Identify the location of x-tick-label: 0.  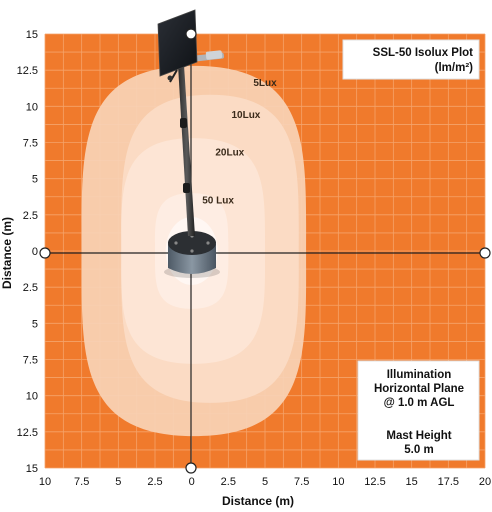
(192, 482).